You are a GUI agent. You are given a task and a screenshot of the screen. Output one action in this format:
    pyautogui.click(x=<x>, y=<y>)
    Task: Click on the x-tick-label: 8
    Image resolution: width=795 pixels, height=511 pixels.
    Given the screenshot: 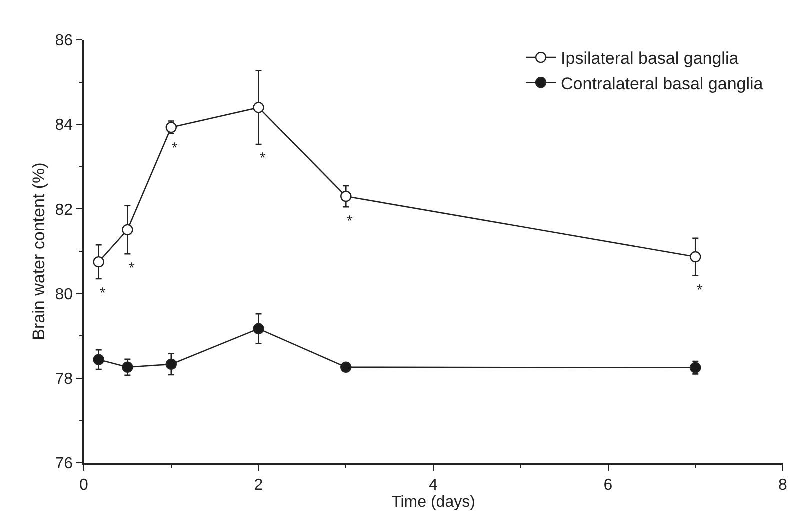 What is the action you would take?
    pyautogui.click(x=783, y=485)
    